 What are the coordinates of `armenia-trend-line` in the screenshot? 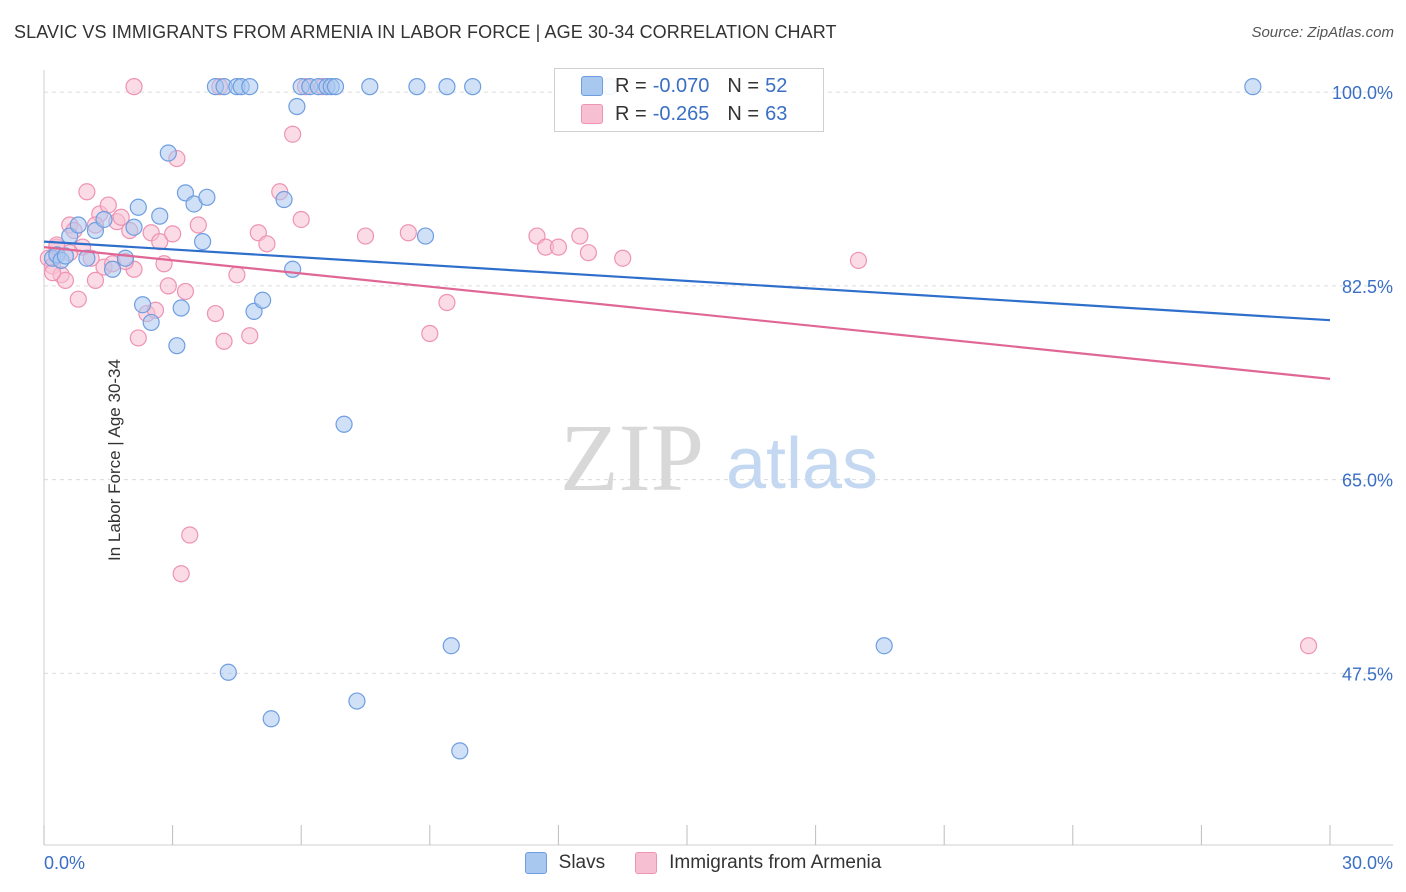 It's located at (687, 313).